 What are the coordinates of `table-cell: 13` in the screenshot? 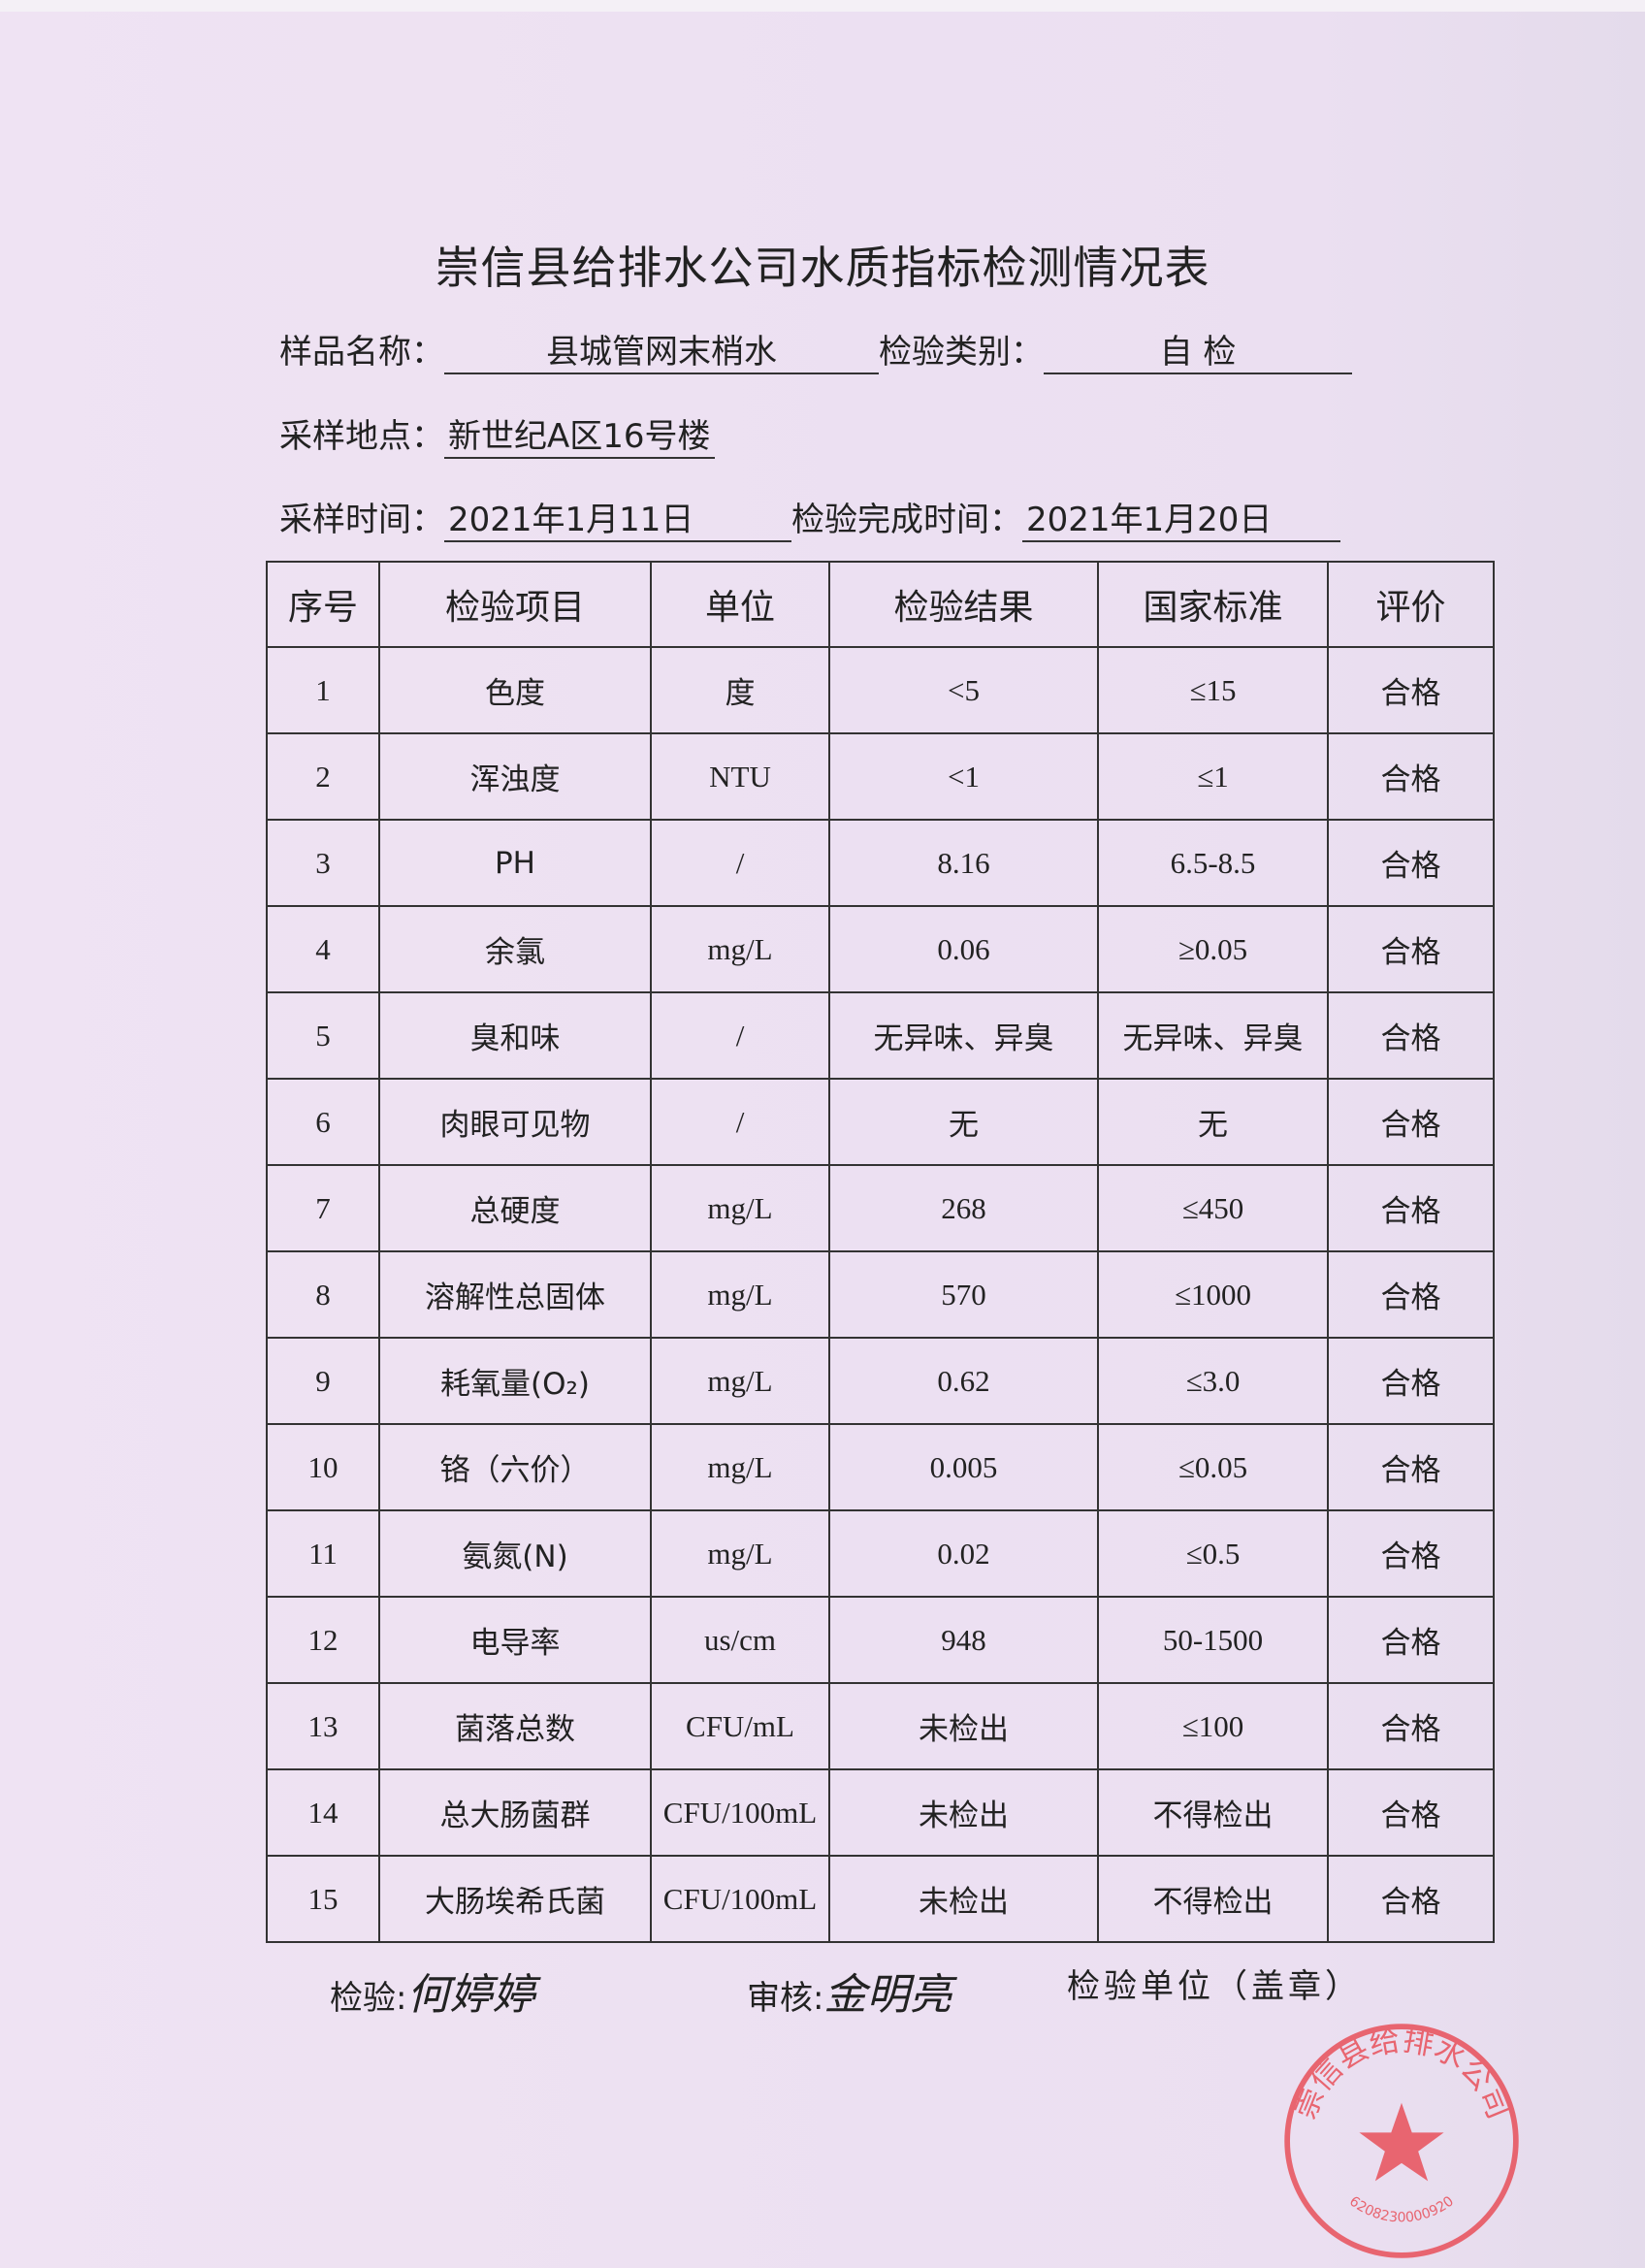 It's located at (323, 1726).